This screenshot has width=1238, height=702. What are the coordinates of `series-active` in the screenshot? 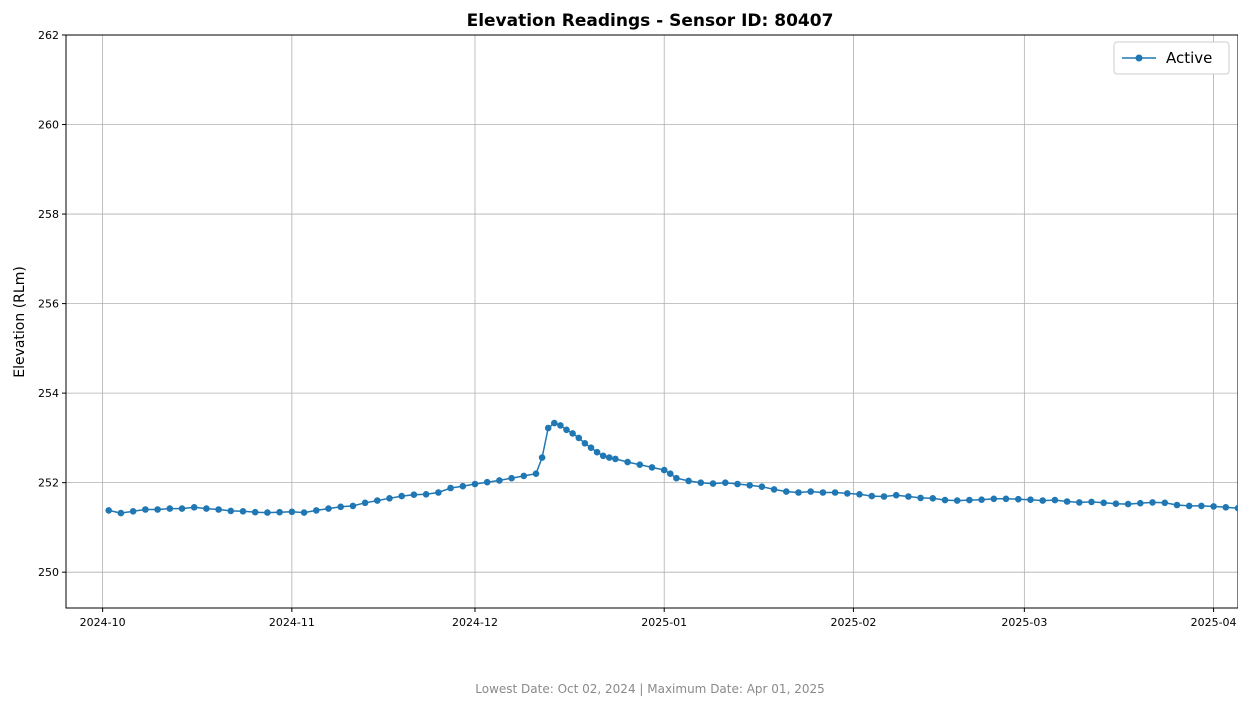 It's located at (671, 468).